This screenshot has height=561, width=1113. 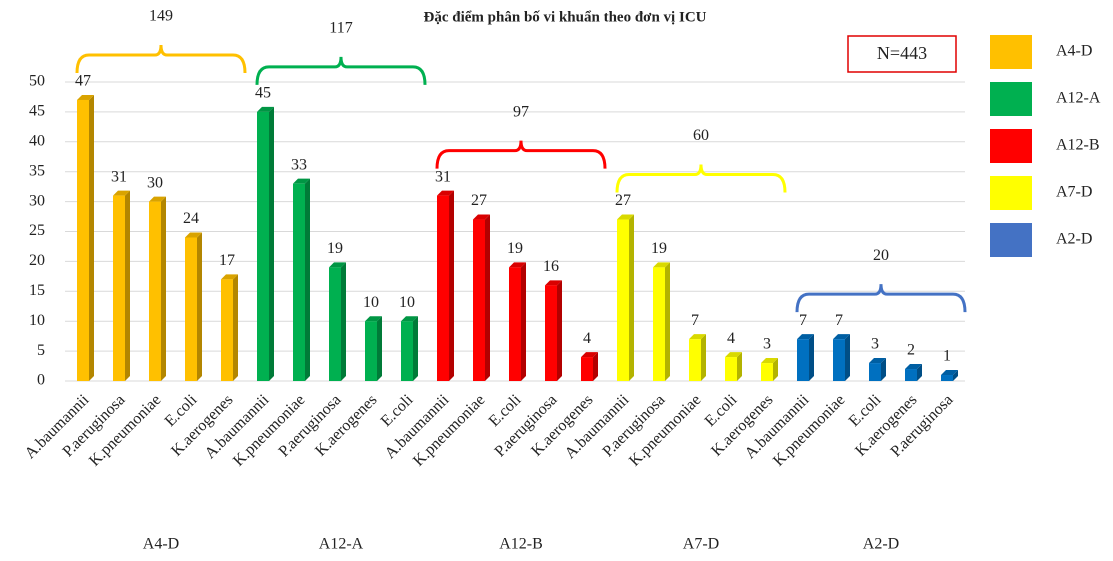 I want to click on data-label: 4, so click(x=587, y=338).